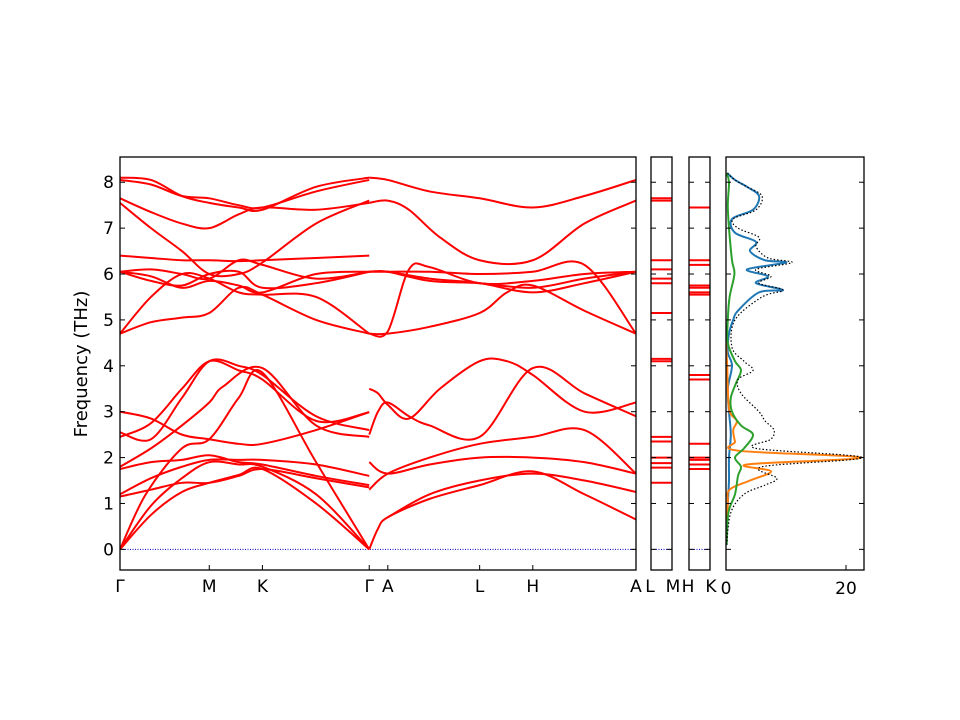 This screenshot has height=720, width=960. I want to click on total-dos-line, so click(794, 358).